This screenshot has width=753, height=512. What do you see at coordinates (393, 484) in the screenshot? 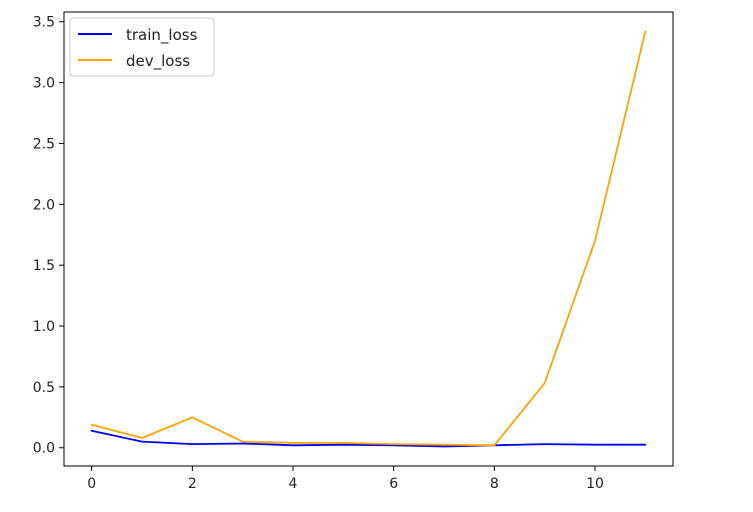
I see `x-tick-label: 6` at bounding box center [393, 484].